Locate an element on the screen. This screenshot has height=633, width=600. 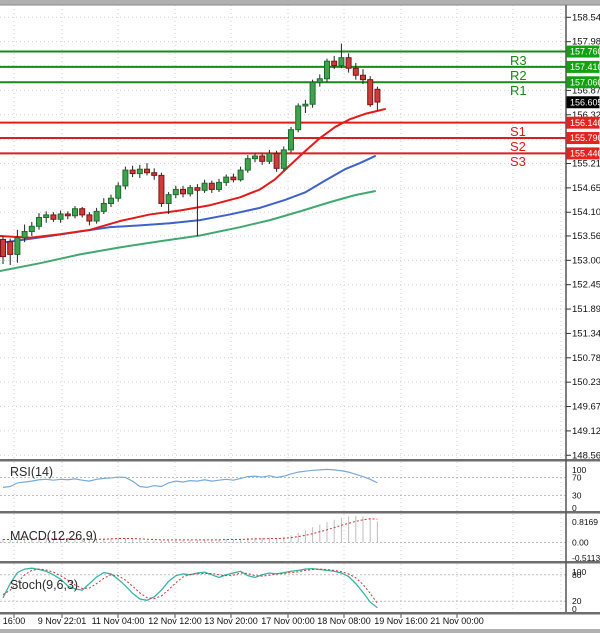
rsi-tick-label: 70 is located at coordinates (577, 478).